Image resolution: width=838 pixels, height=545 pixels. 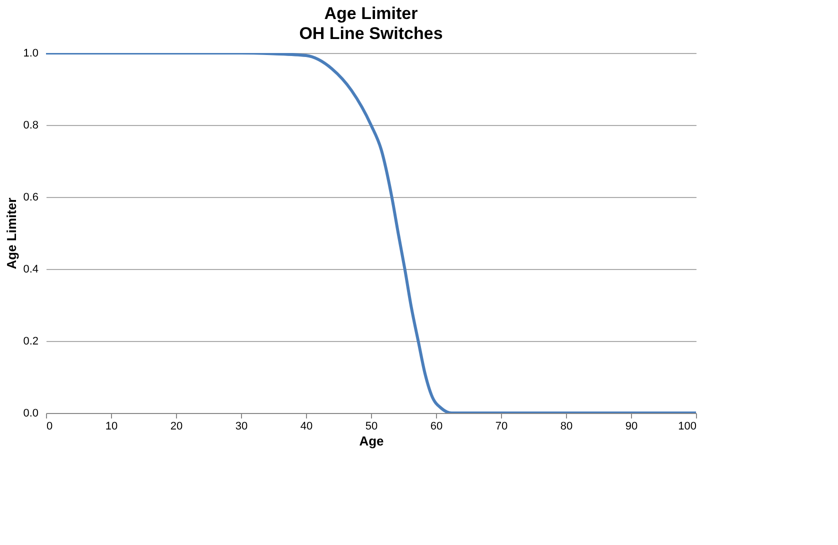 I want to click on y-tick-label: 0.4, so click(x=30, y=270).